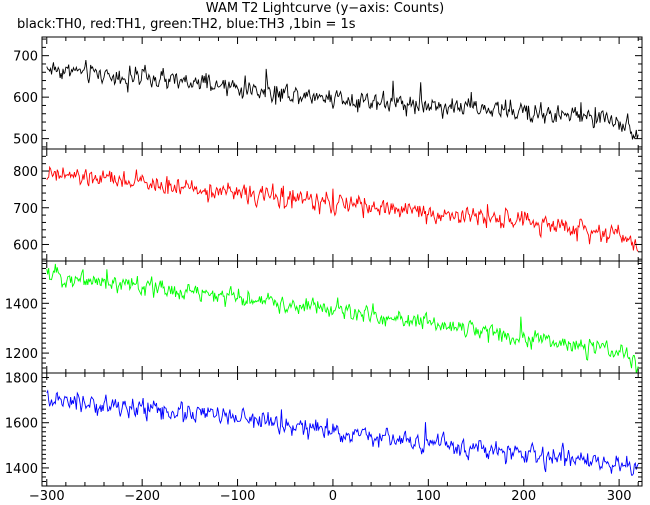 This screenshot has height=505, width=650. I want to click on x-tick-label: −300, so click(47, 496).